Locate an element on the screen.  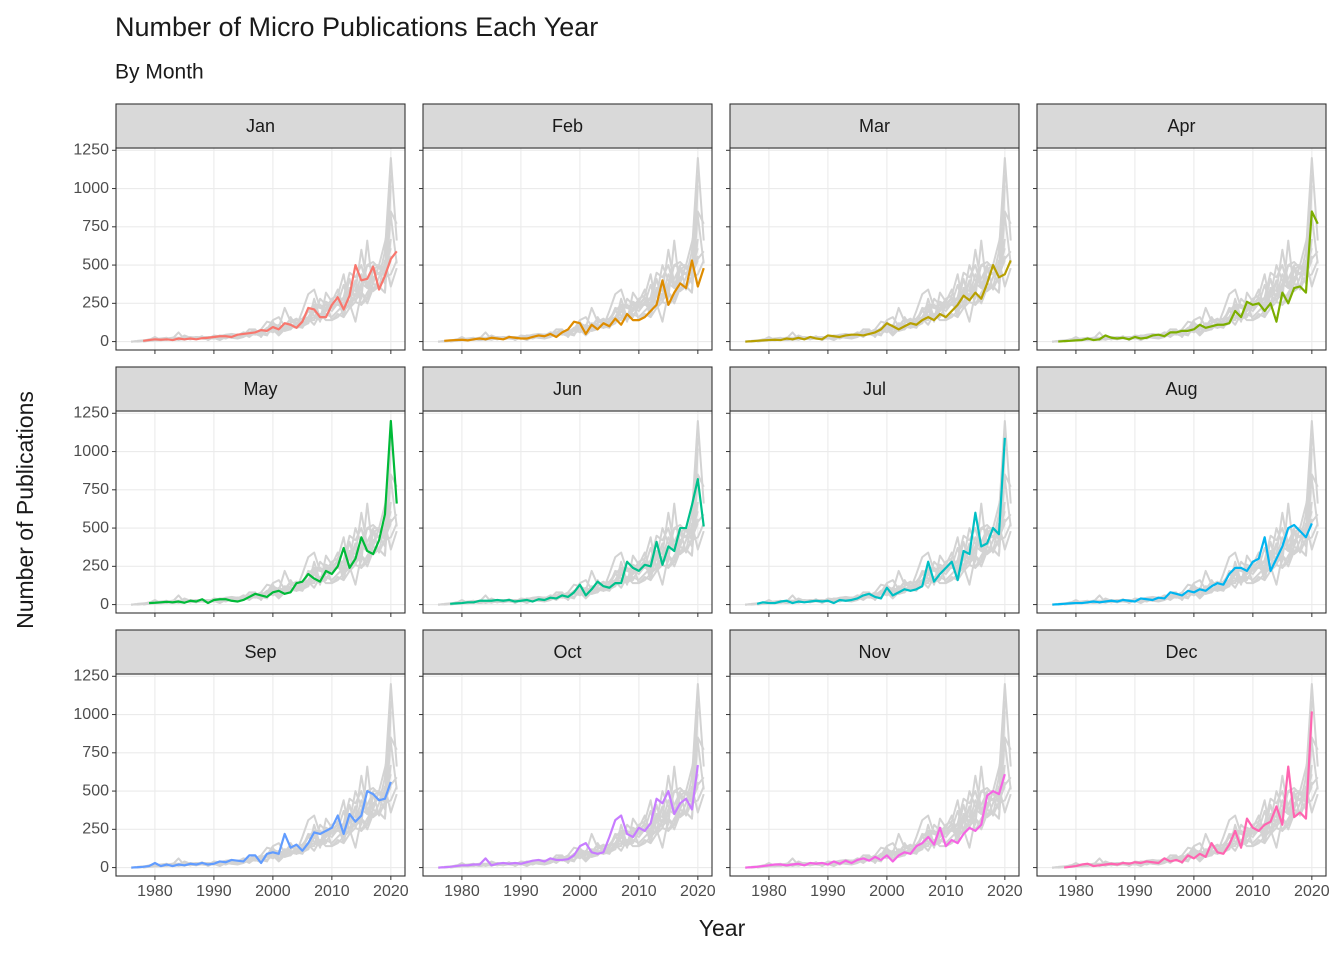
strip-label: Sep is located at coordinates (260, 652).